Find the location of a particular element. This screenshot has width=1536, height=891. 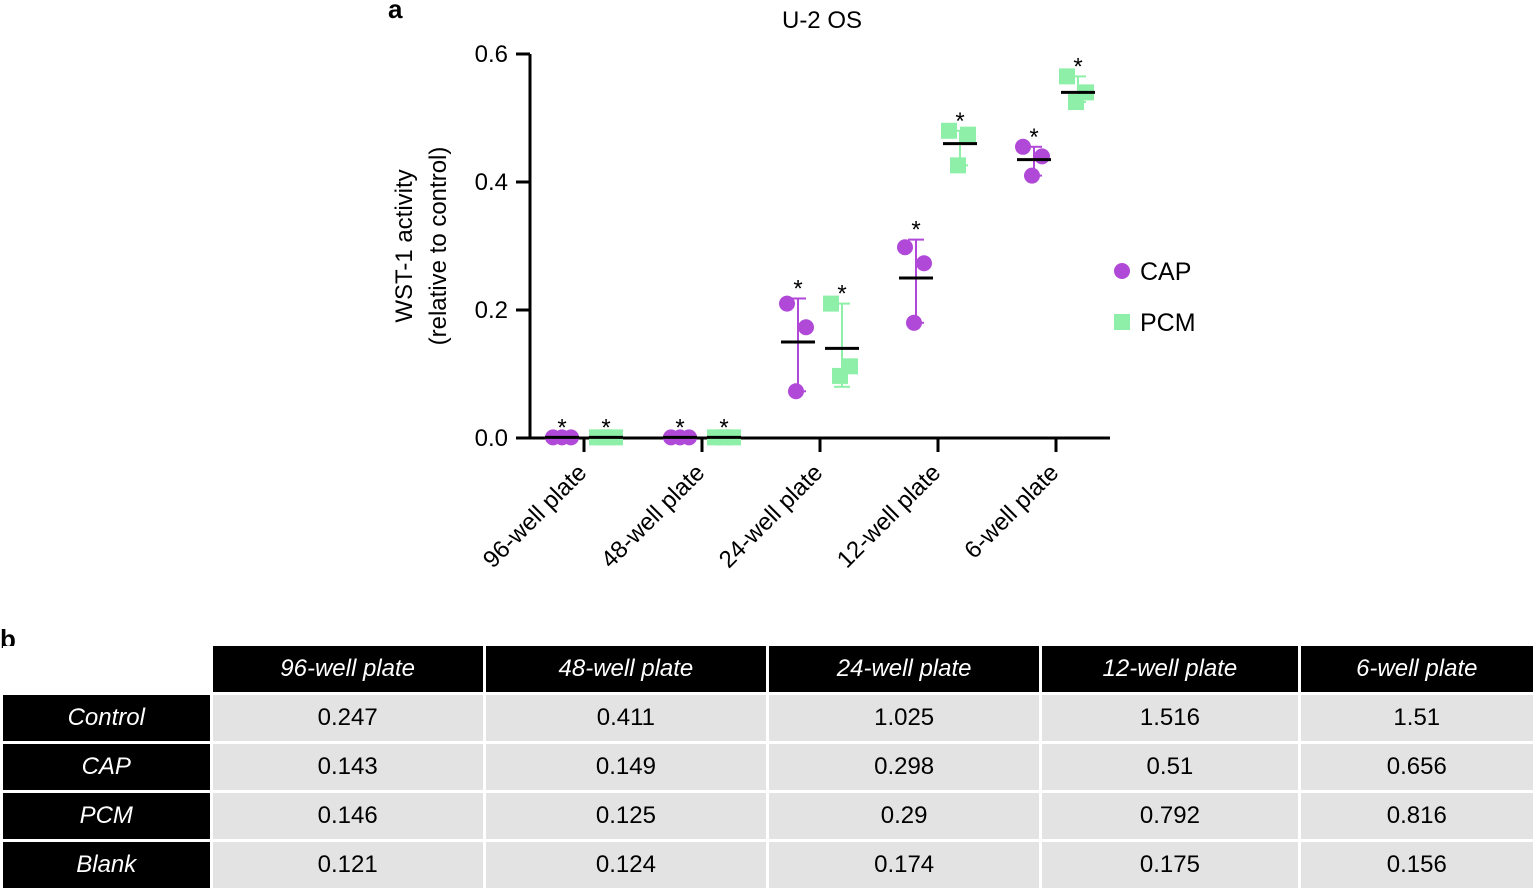

table-cell: 0.247 is located at coordinates (347, 718).